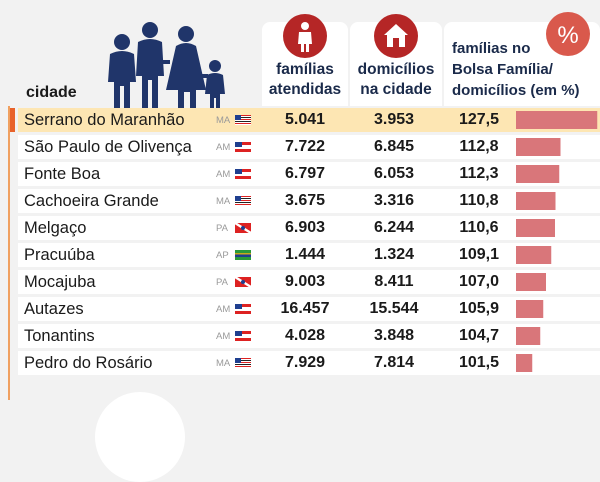 The height and width of the screenshot is (482, 600). I want to click on ratio-value: 105,9, so click(479, 308).